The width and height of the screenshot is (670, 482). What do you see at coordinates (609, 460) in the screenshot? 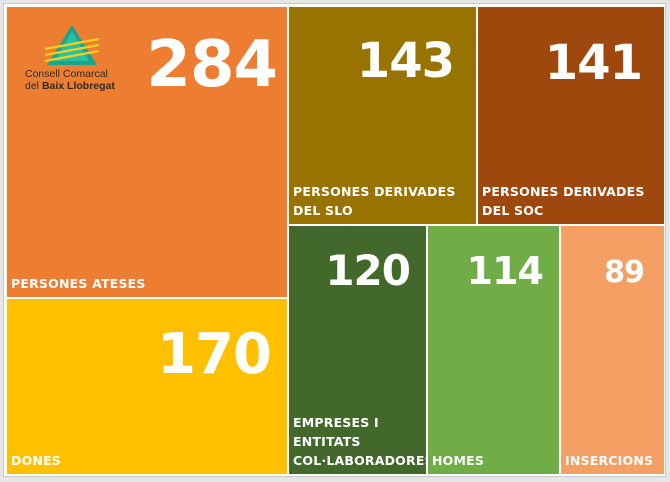
I see `tile-label: INSERCIONS` at bounding box center [609, 460].